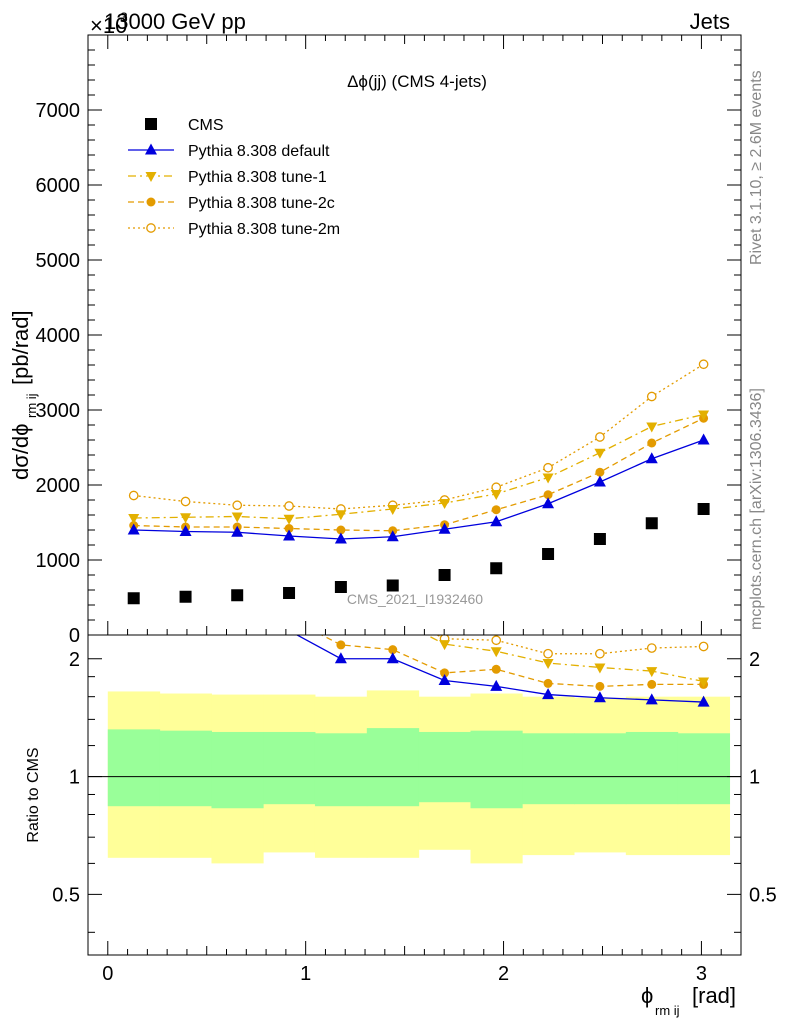  I want to click on y-tick-label: 0, so click(74, 636).